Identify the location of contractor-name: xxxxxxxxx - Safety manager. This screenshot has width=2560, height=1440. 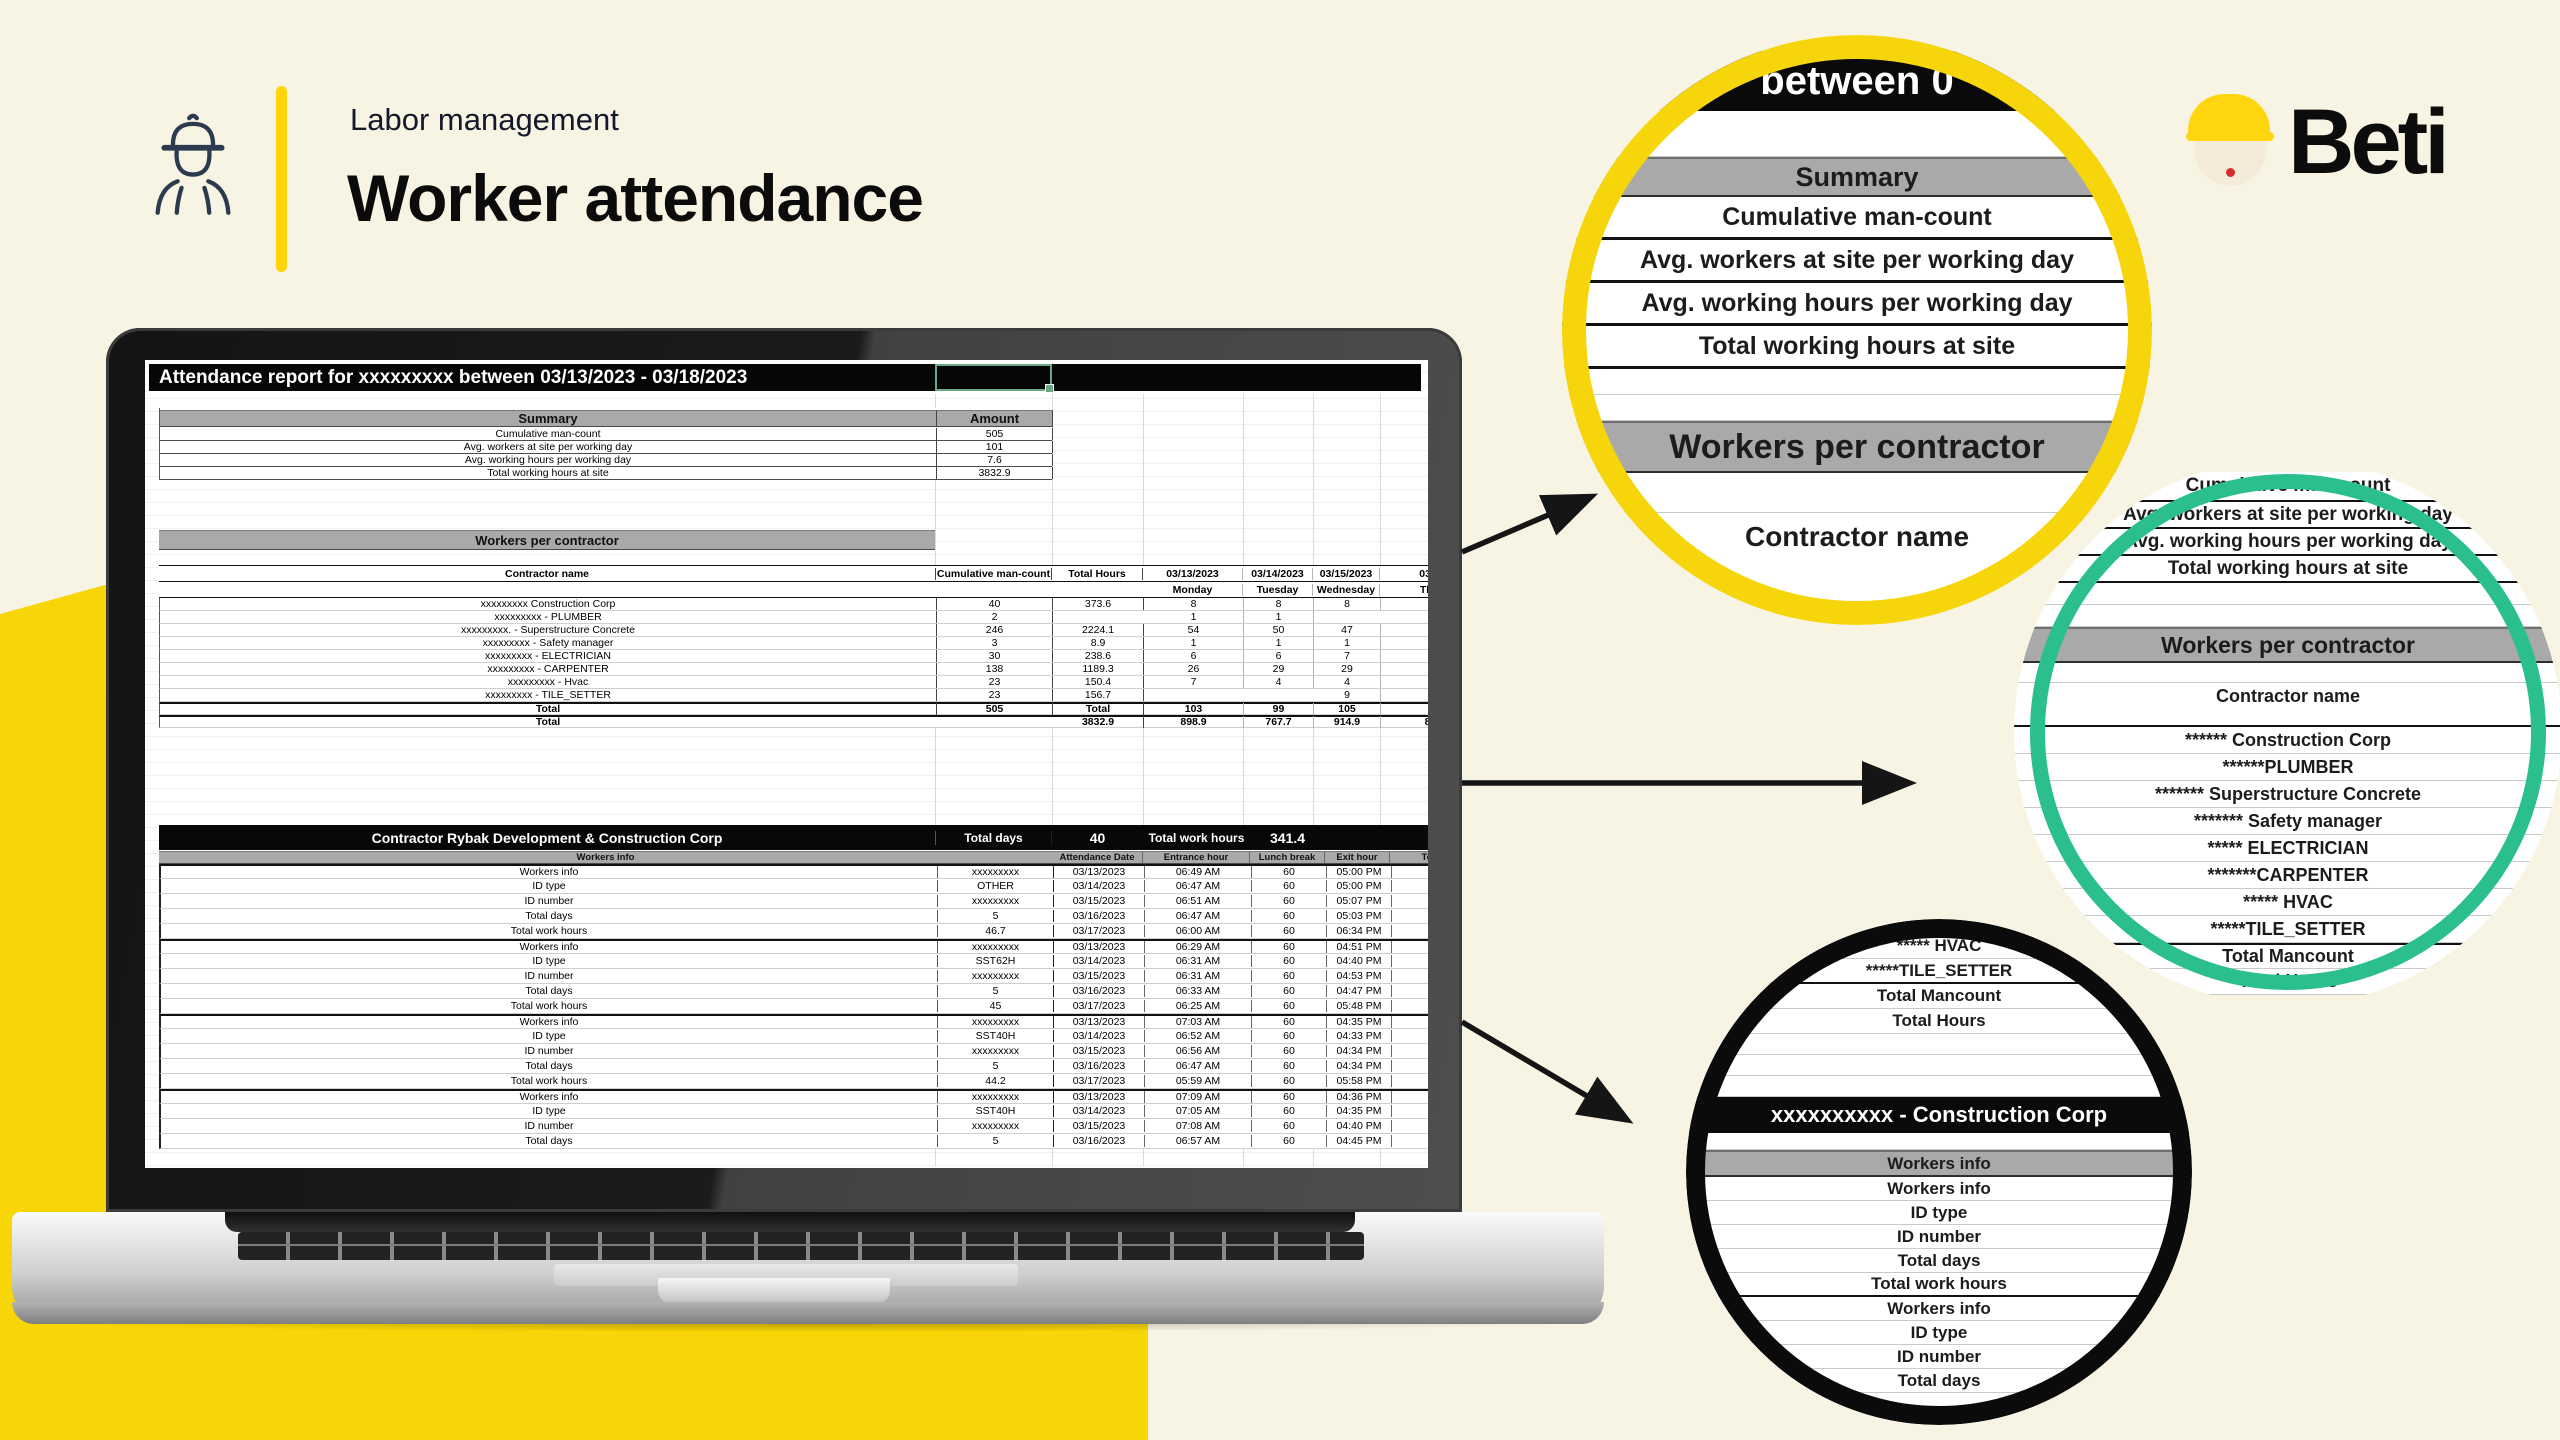
(548, 643).